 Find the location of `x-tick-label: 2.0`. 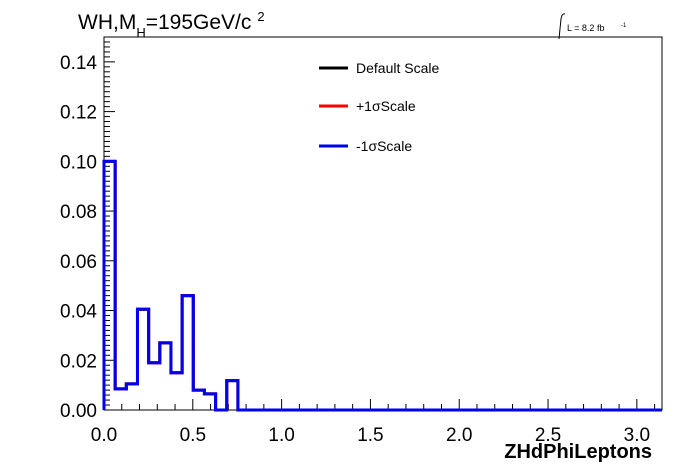

x-tick-label: 2.0 is located at coordinates (459, 435).